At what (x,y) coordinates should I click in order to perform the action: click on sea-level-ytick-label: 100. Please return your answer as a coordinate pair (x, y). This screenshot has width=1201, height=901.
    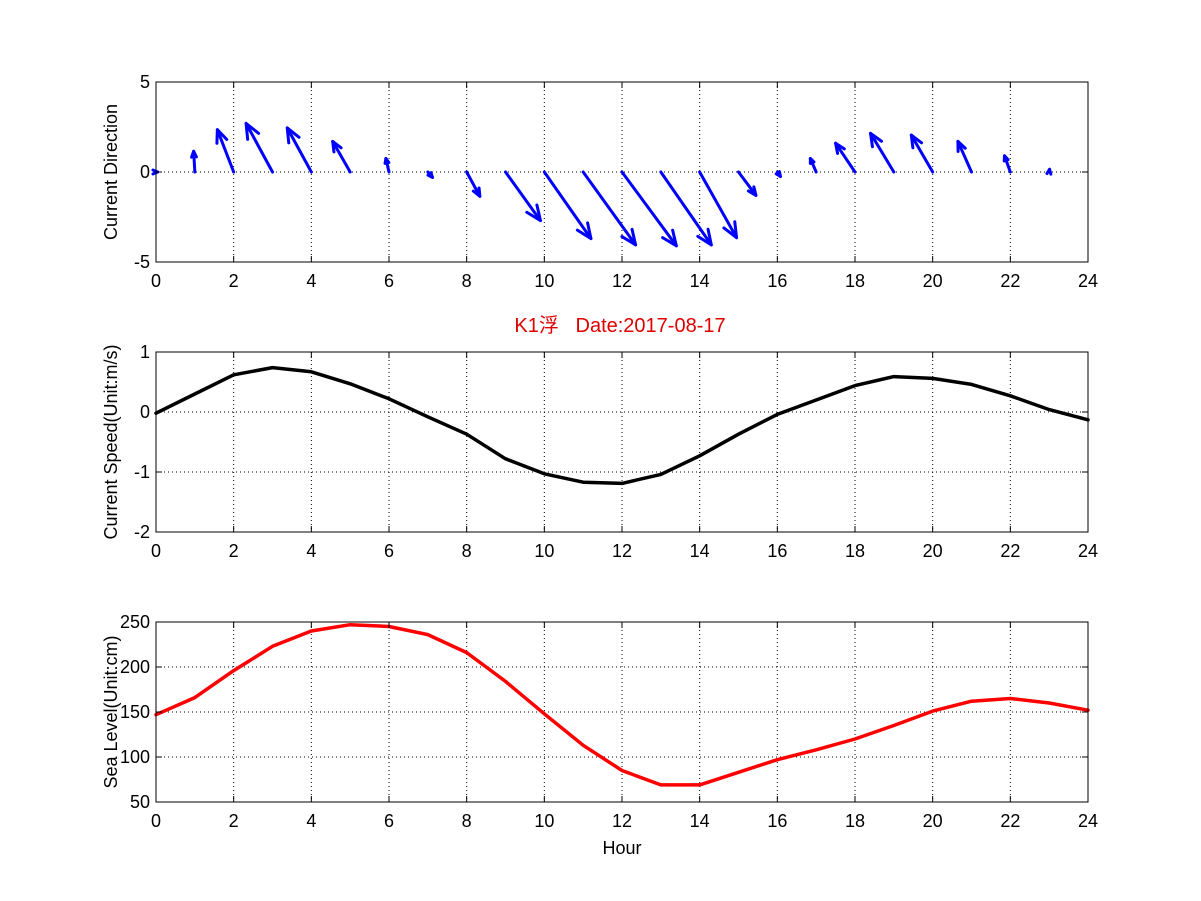
    Looking at the image, I should click on (135, 757).